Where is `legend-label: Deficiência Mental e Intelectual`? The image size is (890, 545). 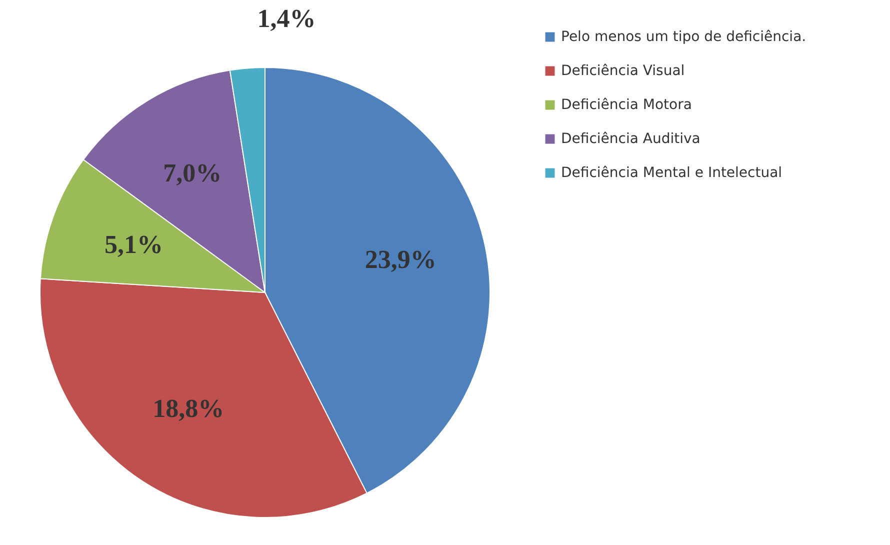
legend-label: Deficiência Mental e Intelectual is located at coordinates (671, 173).